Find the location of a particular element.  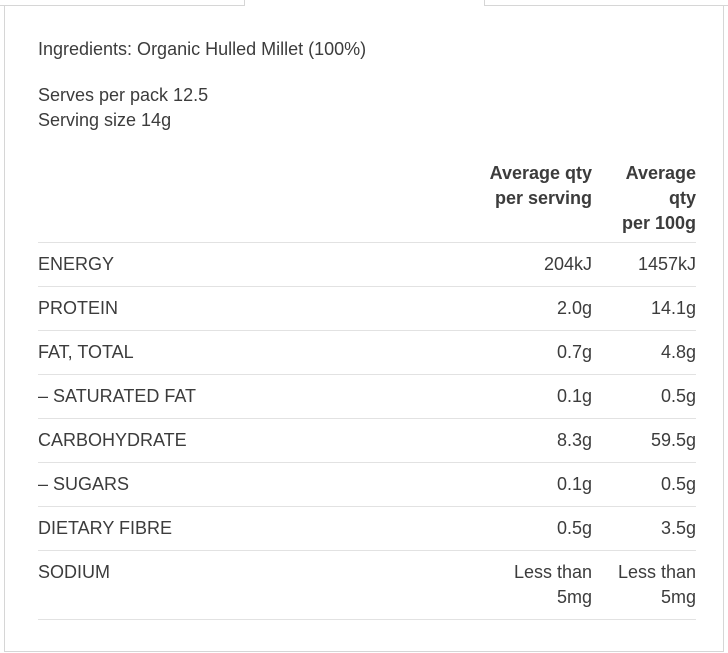

per-100g-value: 14.1g is located at coordinates (644, 308).